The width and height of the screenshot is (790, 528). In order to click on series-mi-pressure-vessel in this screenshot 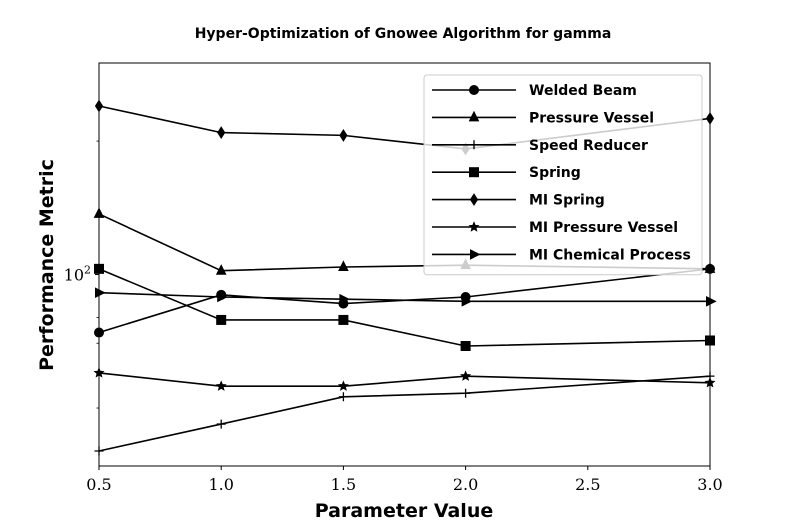, I will do `click(404, 379)`.